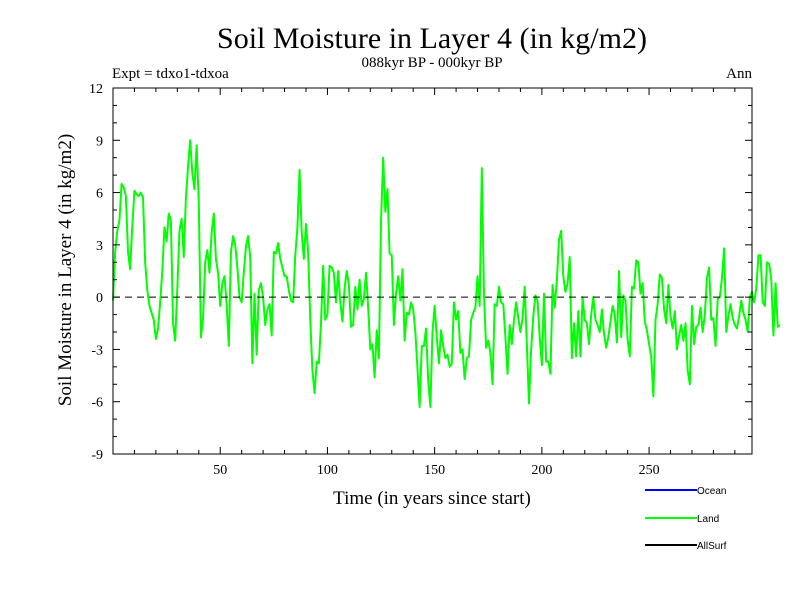 This screenshot has height=600, width=800. What do you see at coordinates (96, 89) in the screenshot?
I see `y-tick-label: 12` at bounding box center [96, 89].